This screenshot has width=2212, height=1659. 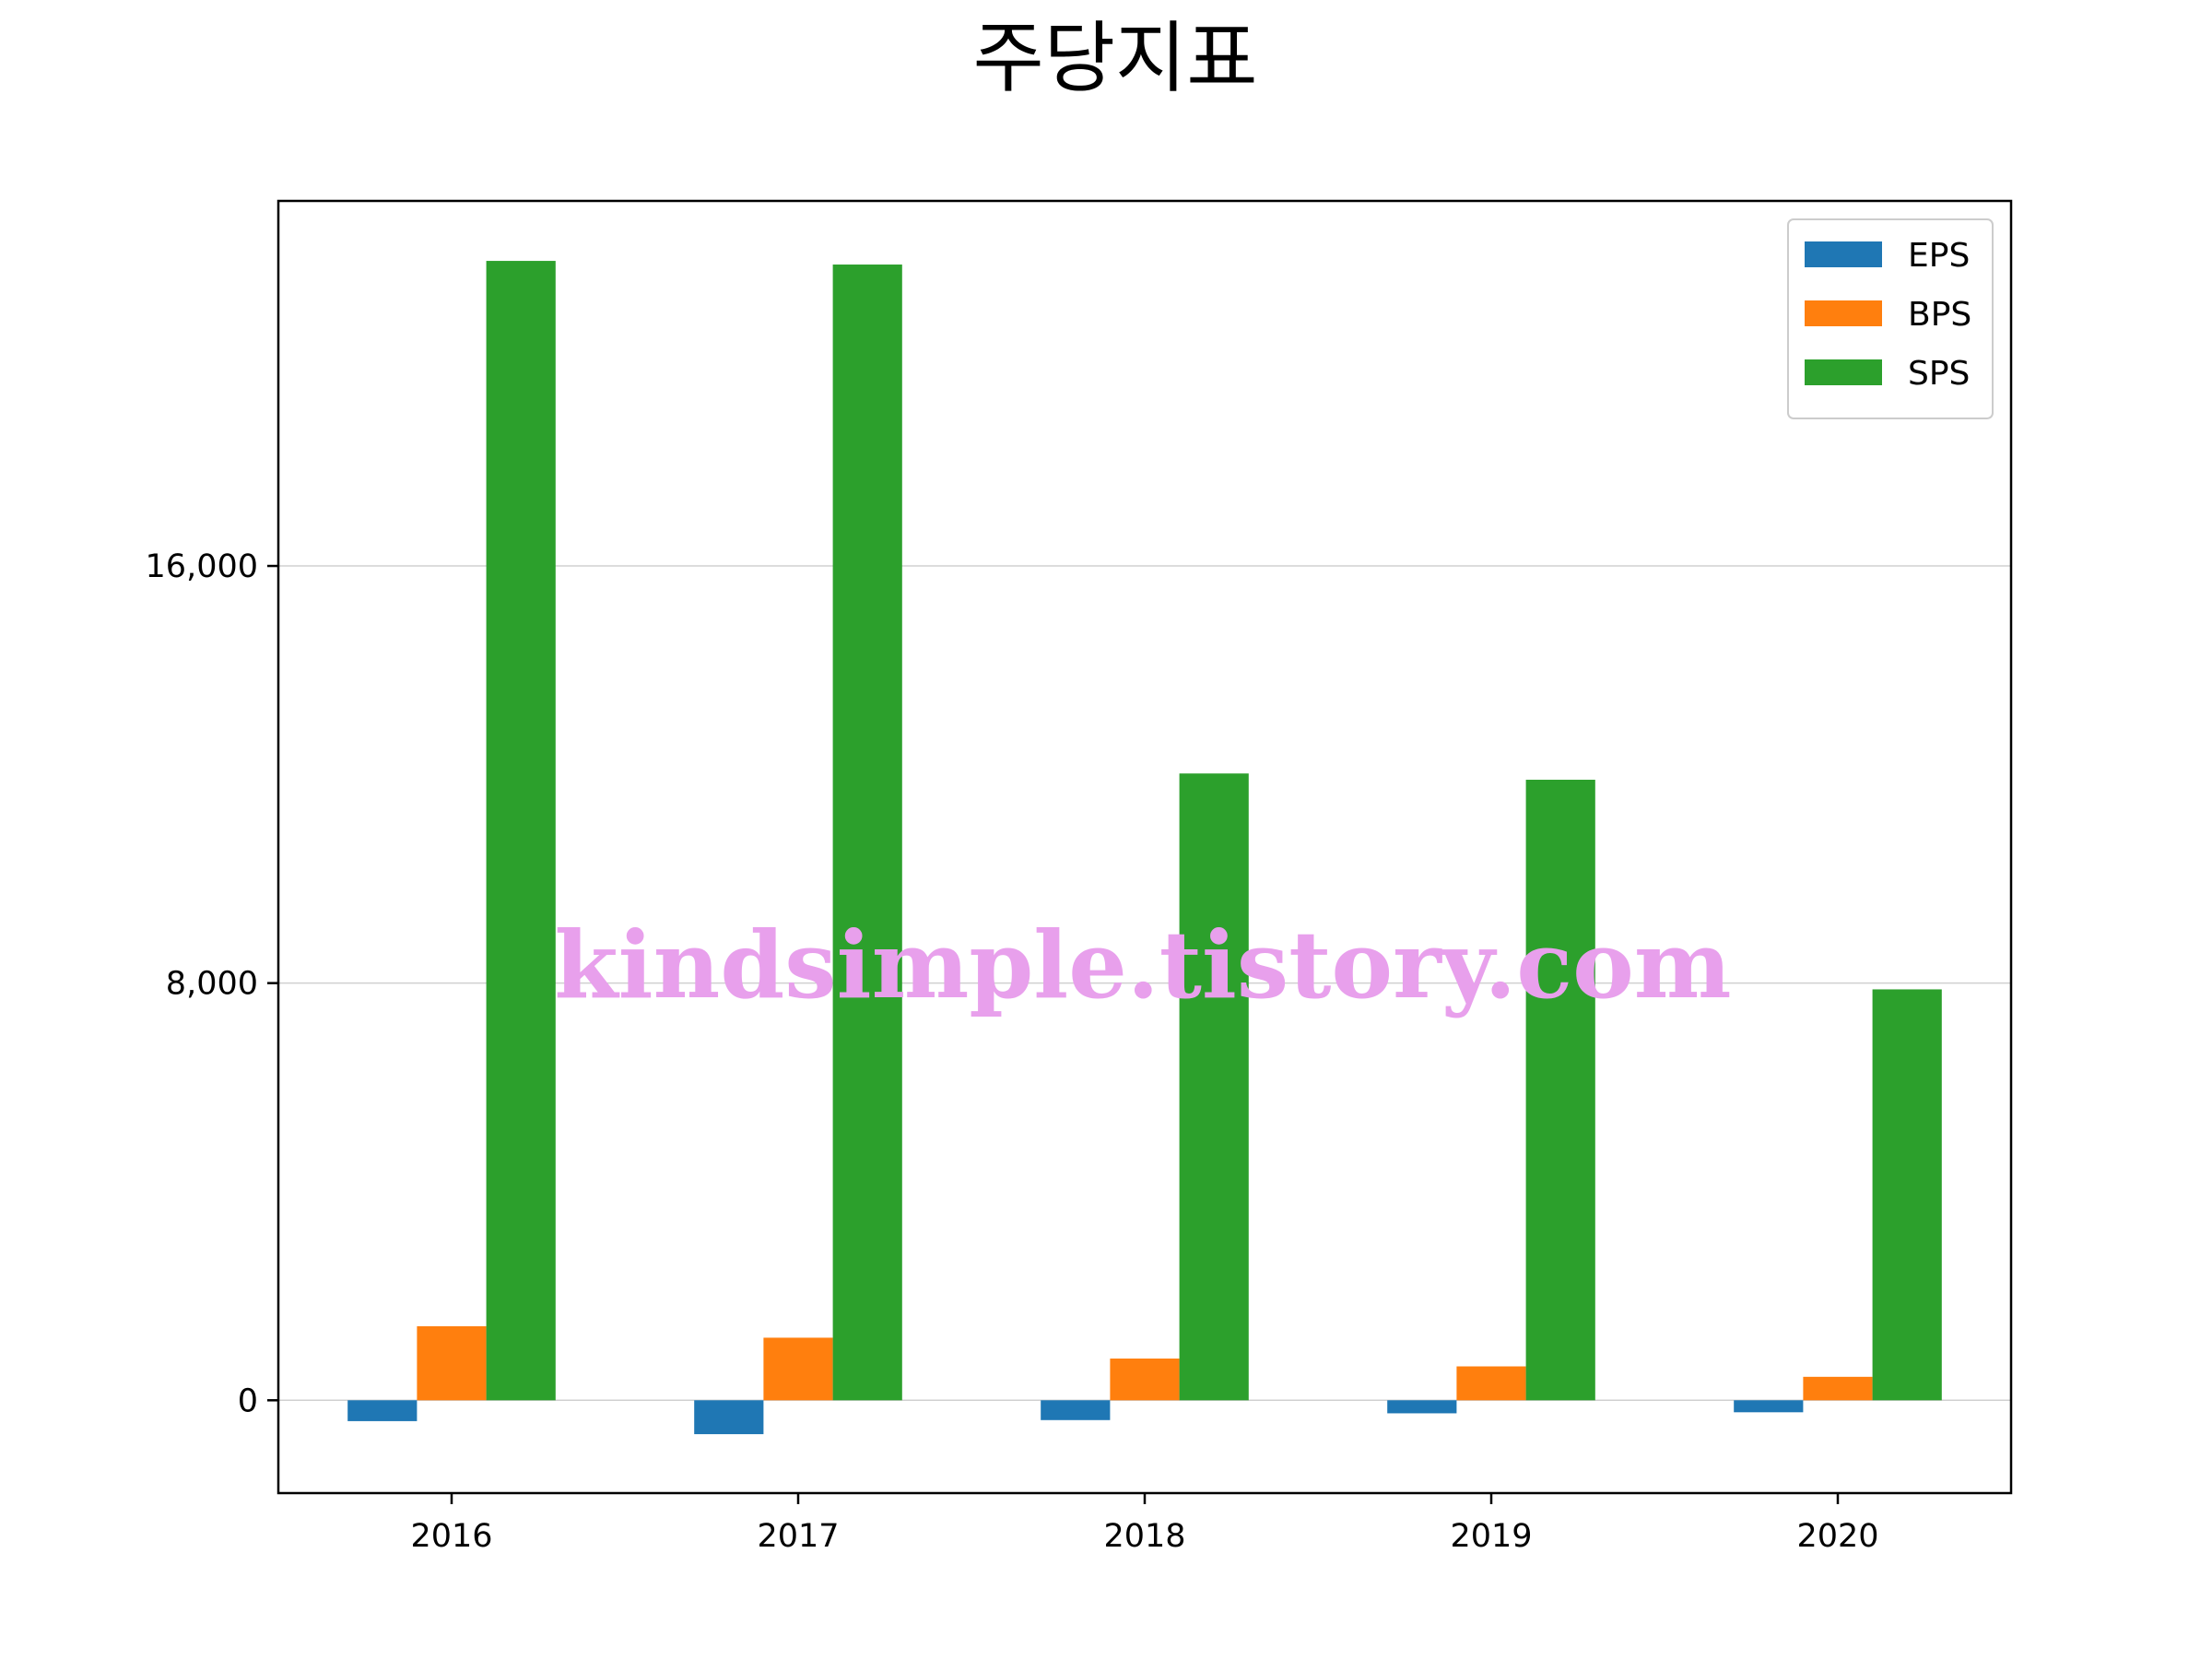 What do you see at coordinates (1144, 1536) in the screenshot?
I see `x-tick-label: 2018` at bounding box center [1144, 1536].